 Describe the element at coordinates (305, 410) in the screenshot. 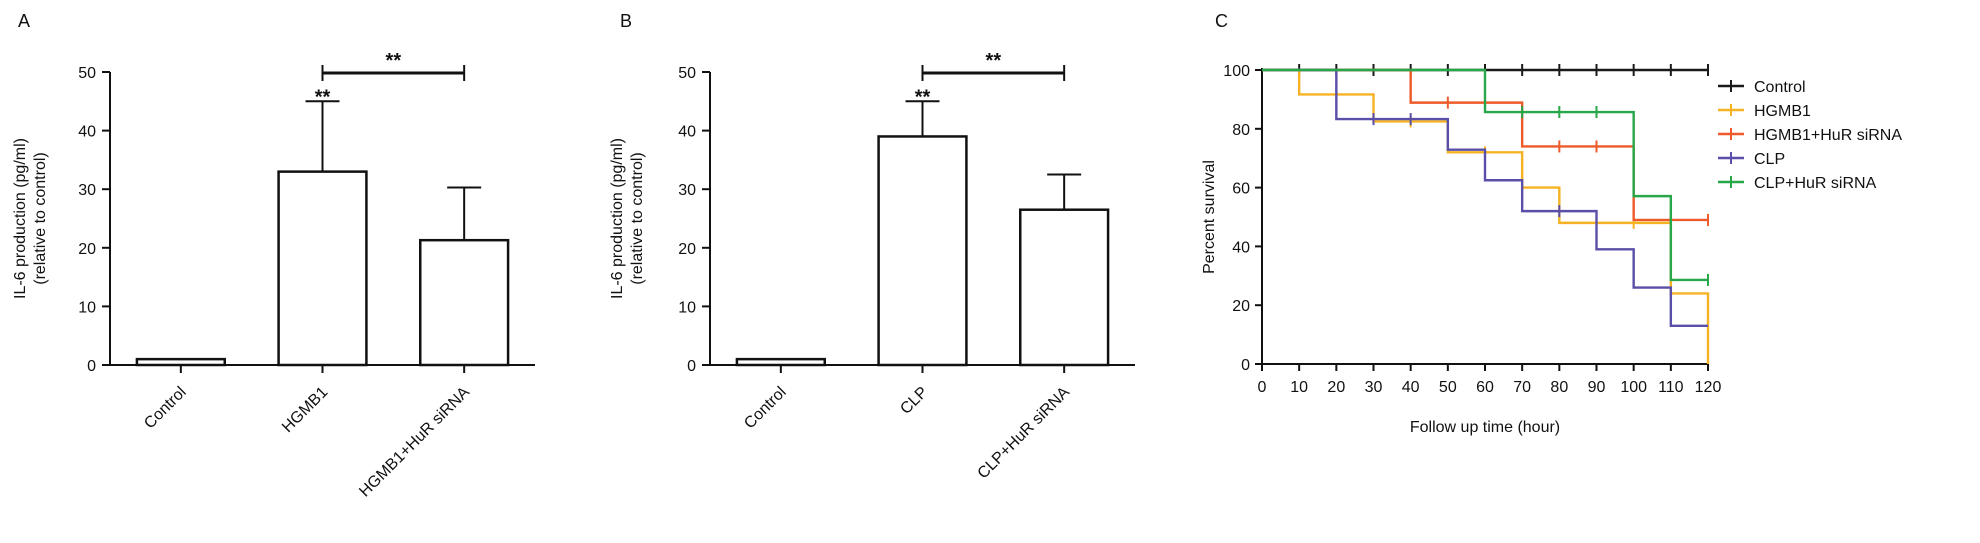

I see `x-category-label: HGMB1` at that location.